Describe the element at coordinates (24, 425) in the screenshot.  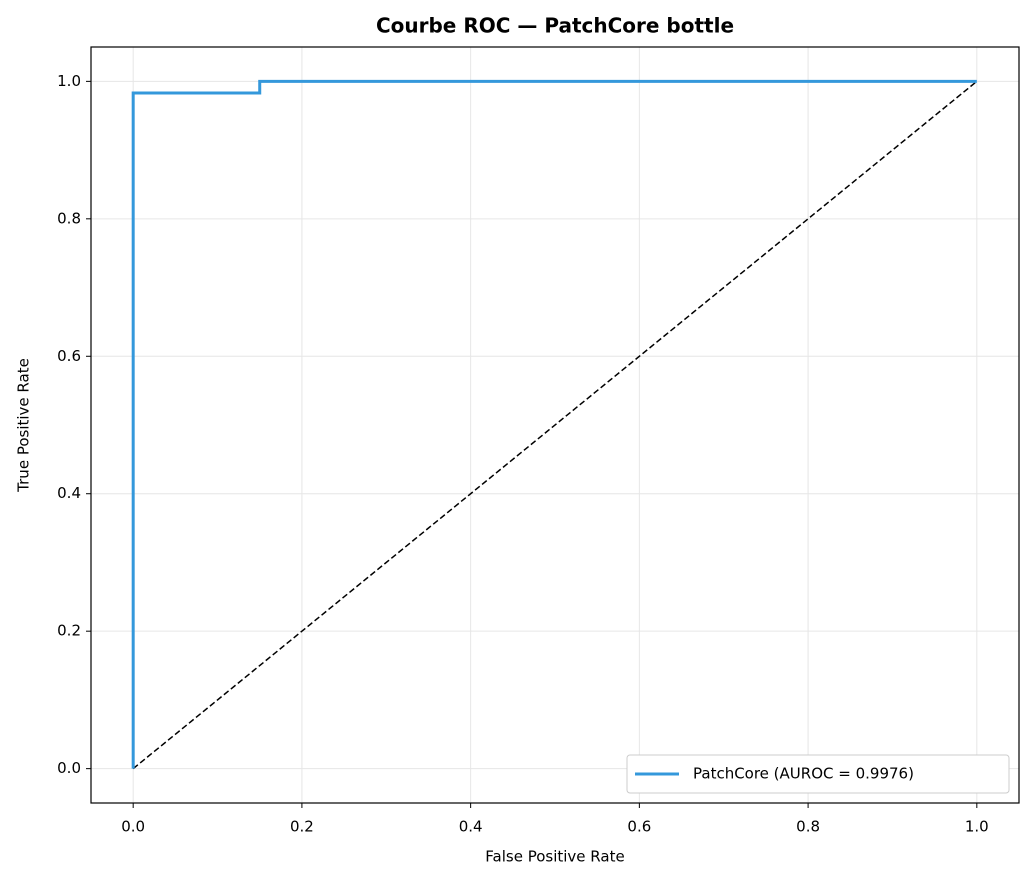
I see `y-axis-label: True Positive Rate` at that location.